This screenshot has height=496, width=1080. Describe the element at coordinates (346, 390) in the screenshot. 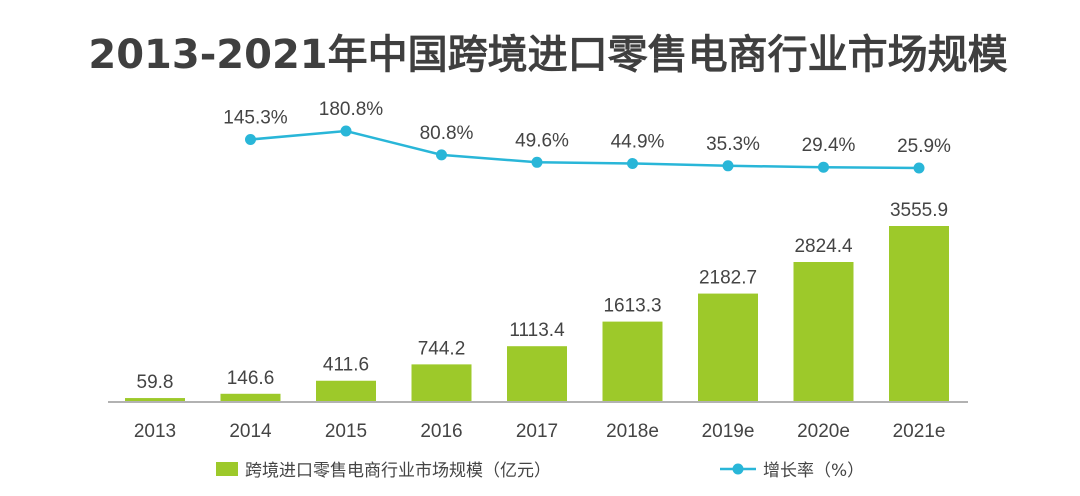

I see `bar-2015` at that location.